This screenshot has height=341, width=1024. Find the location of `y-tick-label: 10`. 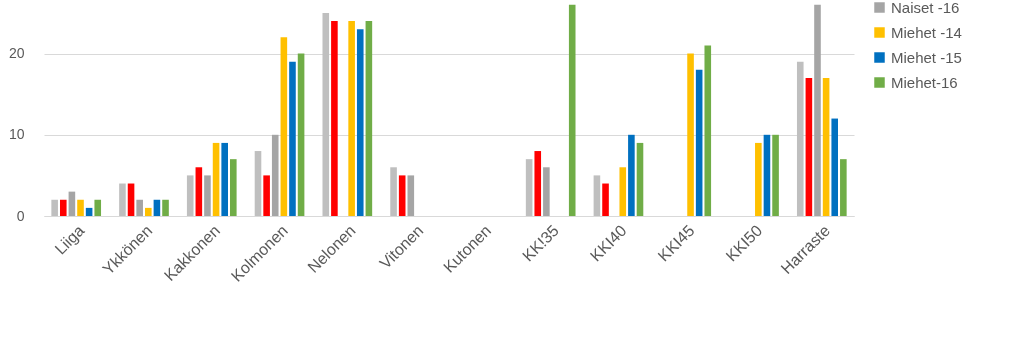

y-tick-label: 10 is located at coordinates (16, 134).